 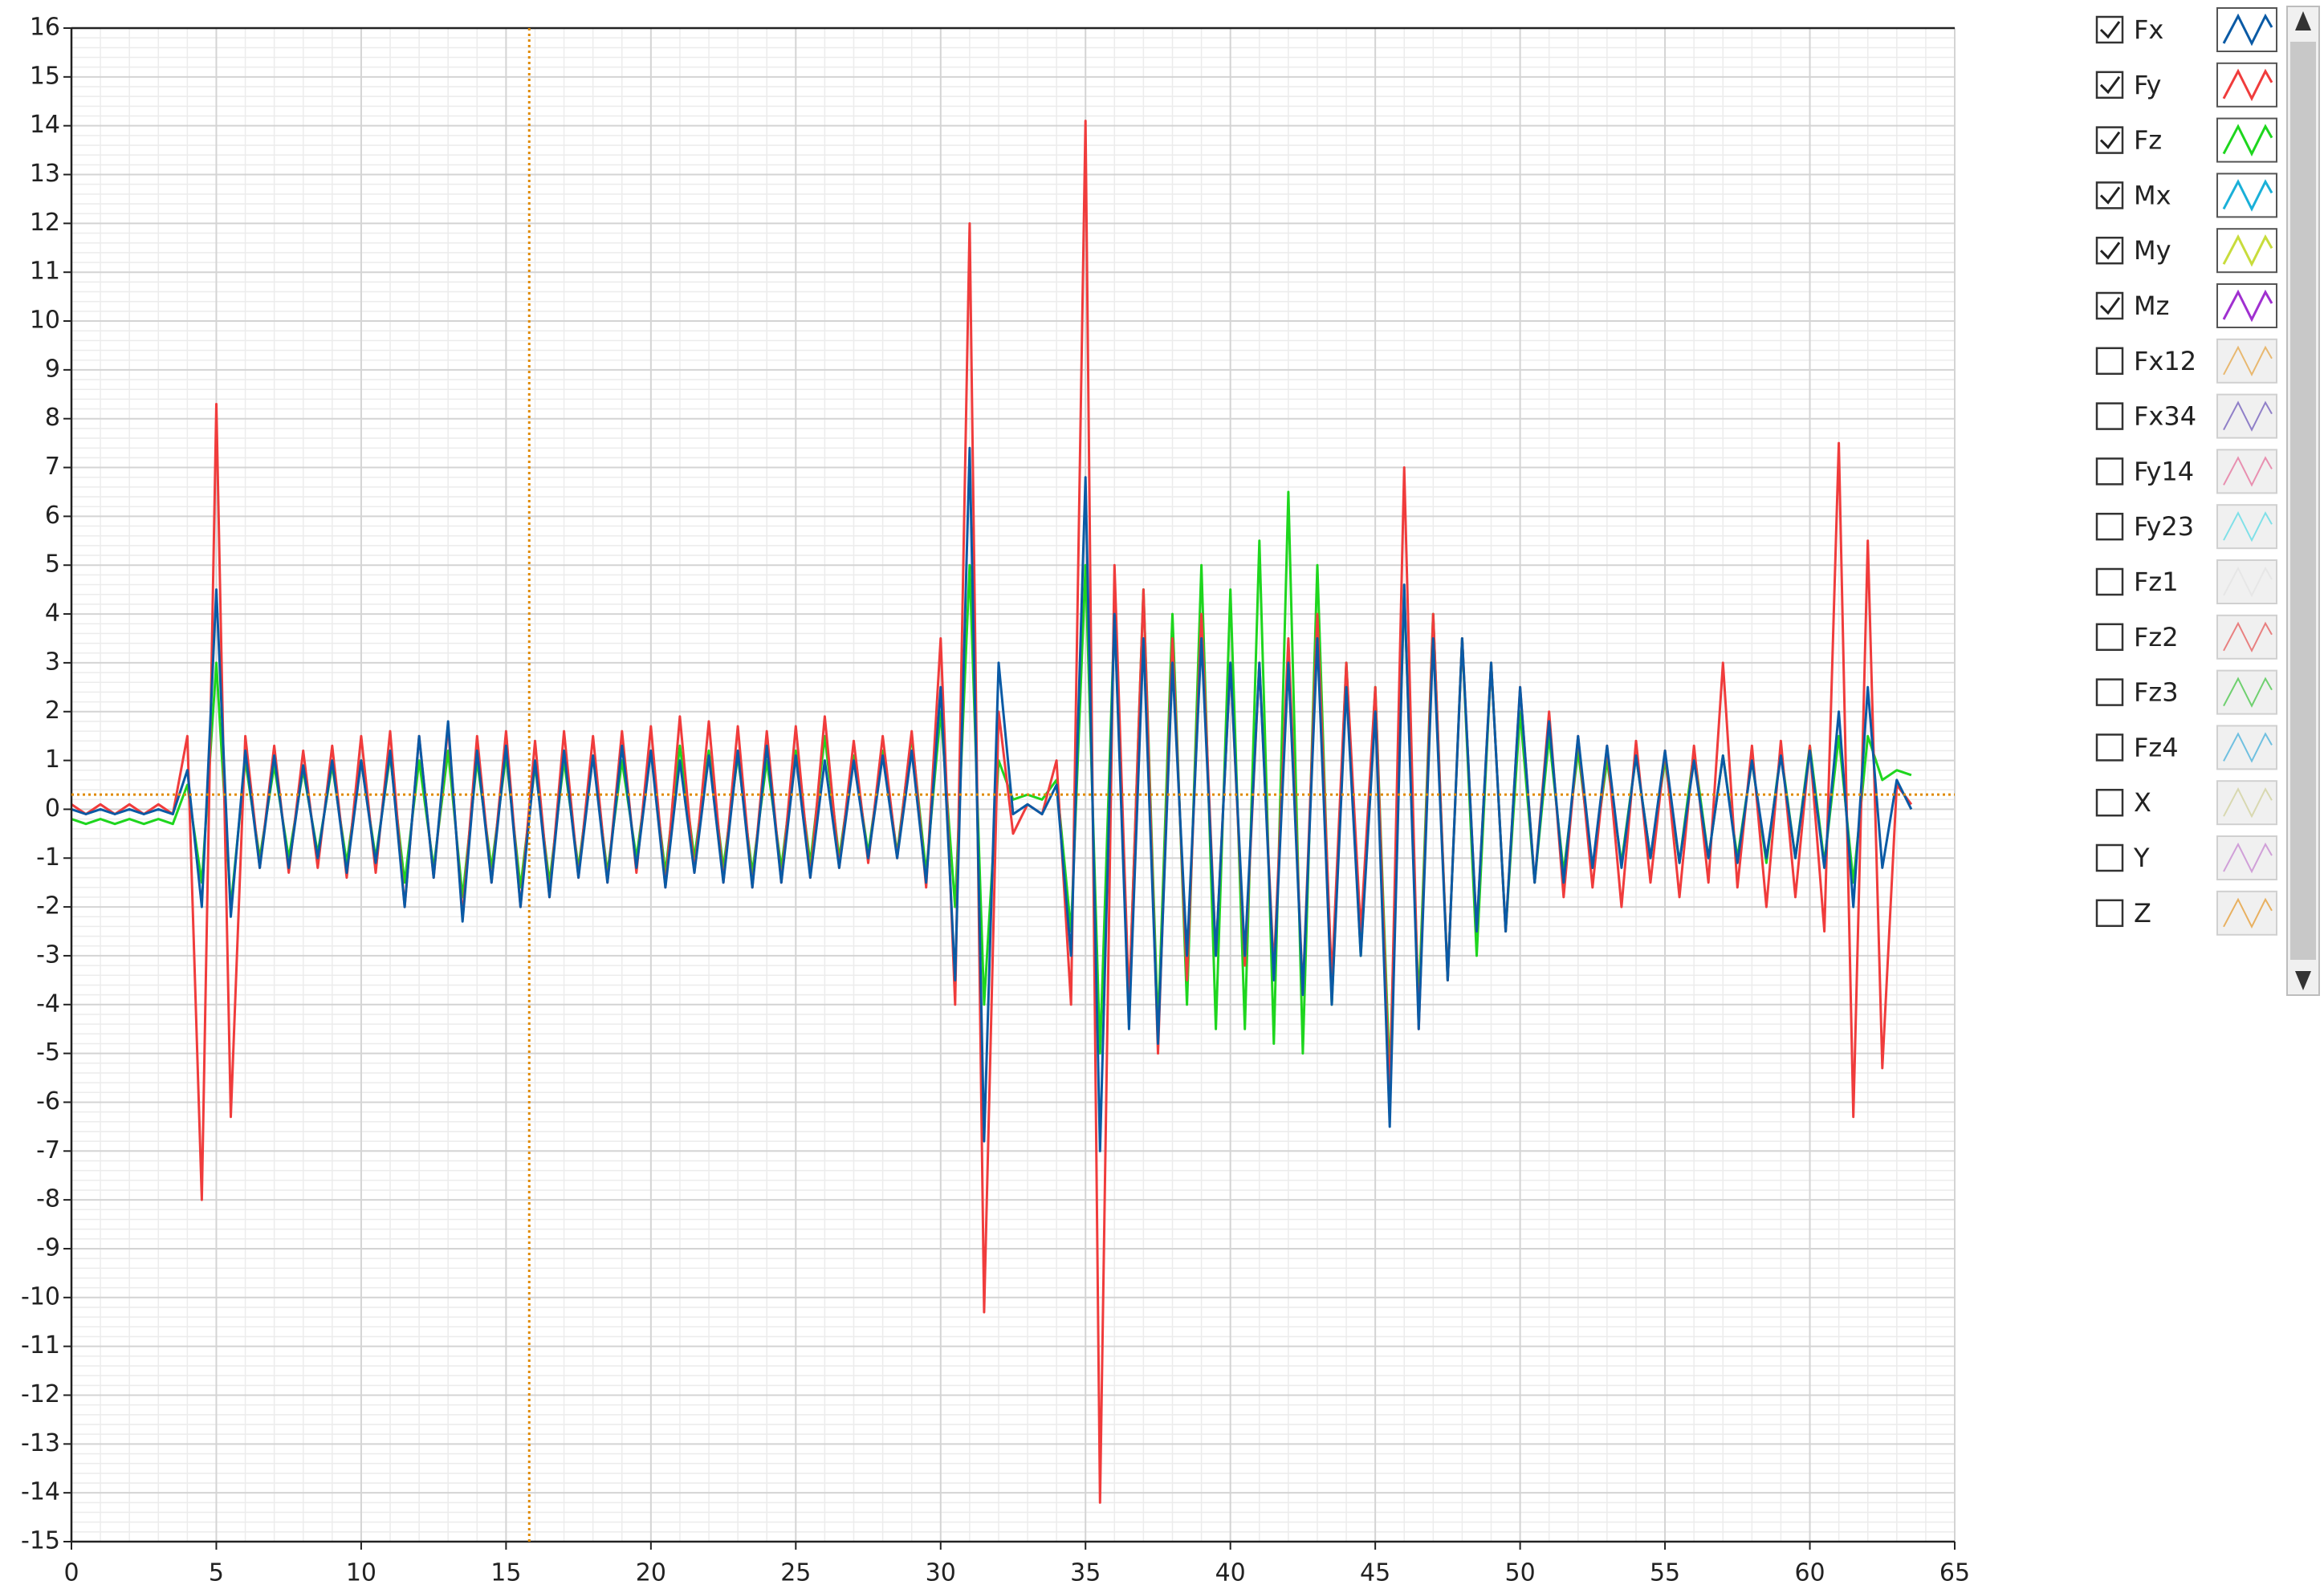 I want to click on legend-label: My, so click(x=2152, y=250).